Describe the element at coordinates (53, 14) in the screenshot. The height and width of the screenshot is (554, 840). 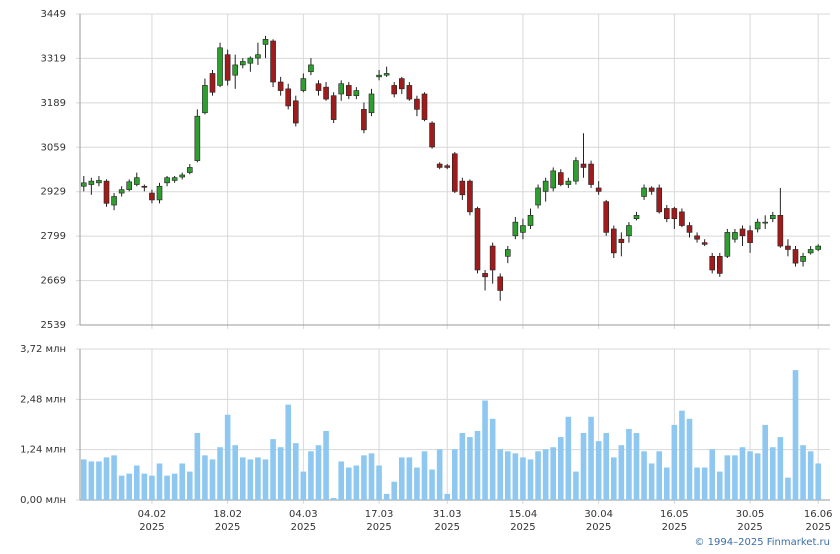
I see `y-tick-label: 3449` at that location.